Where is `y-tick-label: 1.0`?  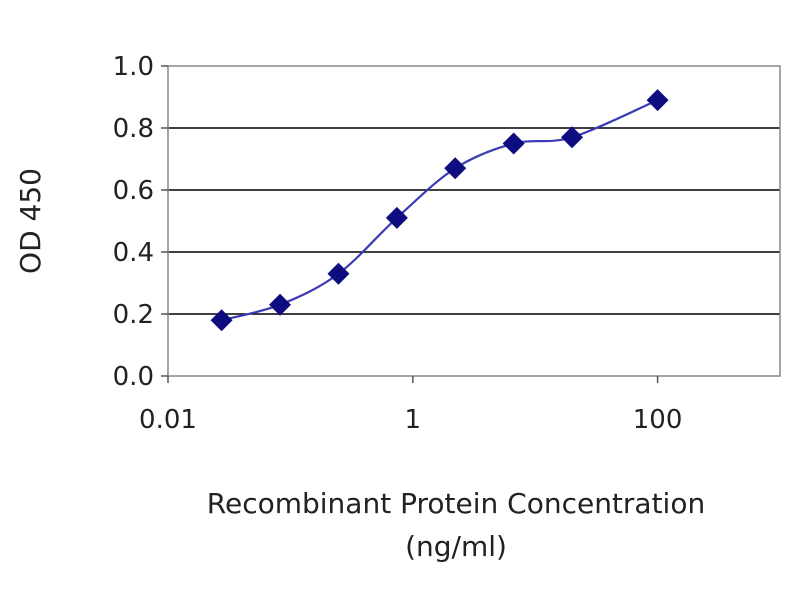 y-tick-label: 1.0 is located at coordinates (133, 67).